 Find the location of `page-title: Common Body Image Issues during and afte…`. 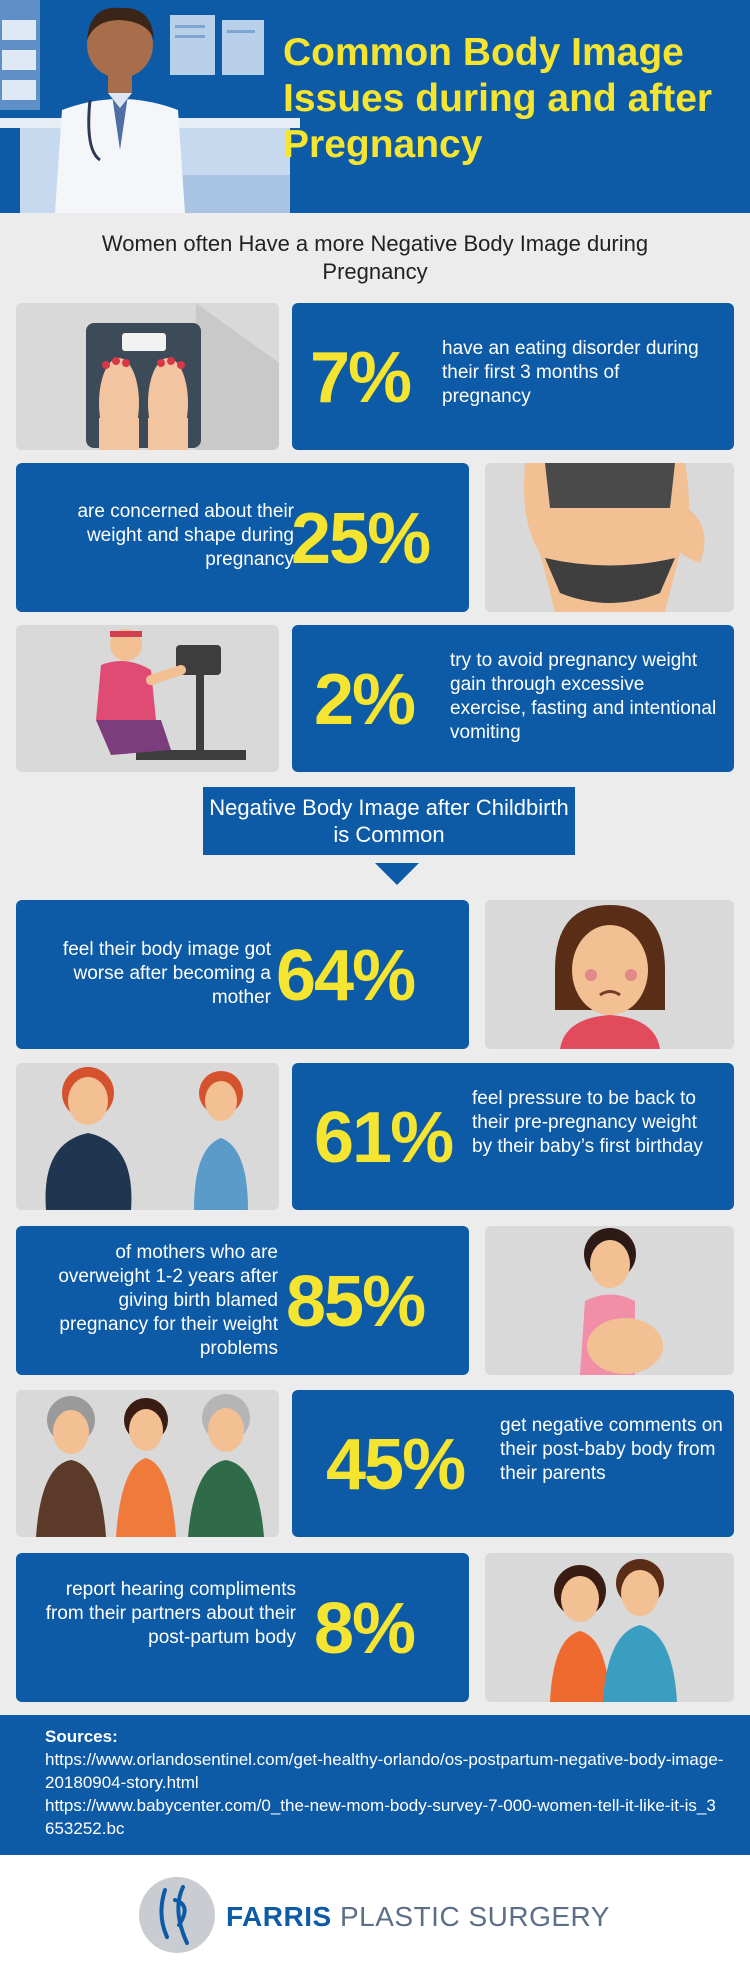

page-title: Common Body Image Issues during and afte… is located at coordinates (498, 98).